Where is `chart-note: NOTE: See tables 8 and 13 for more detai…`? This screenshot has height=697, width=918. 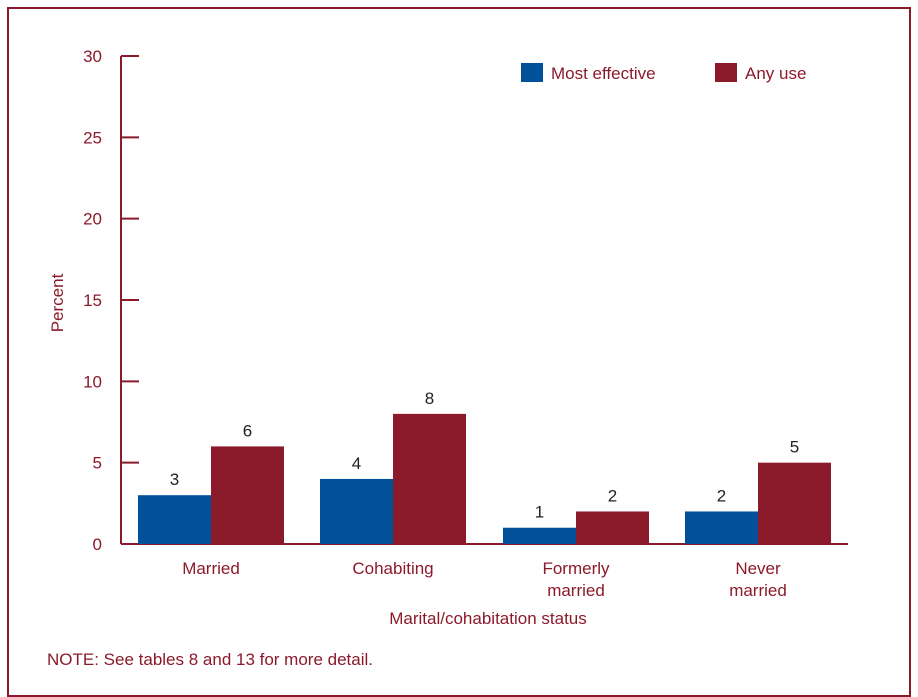
chart-note: NOTE: See tables 8 and 13 for more detai… is located at coordinates (210, 659).